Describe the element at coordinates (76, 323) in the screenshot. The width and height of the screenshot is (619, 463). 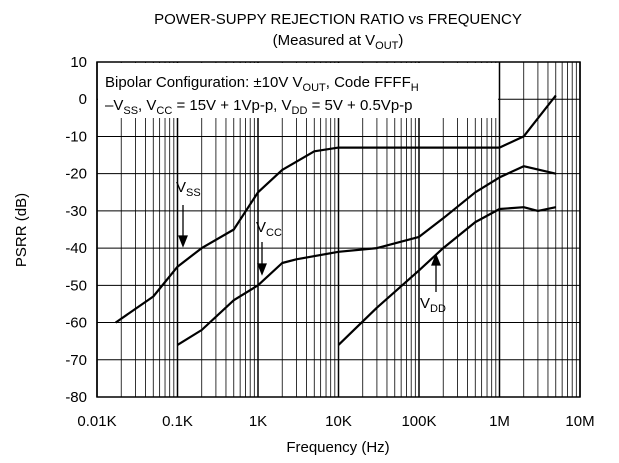
I see `y-tick-label: -60` at that location.